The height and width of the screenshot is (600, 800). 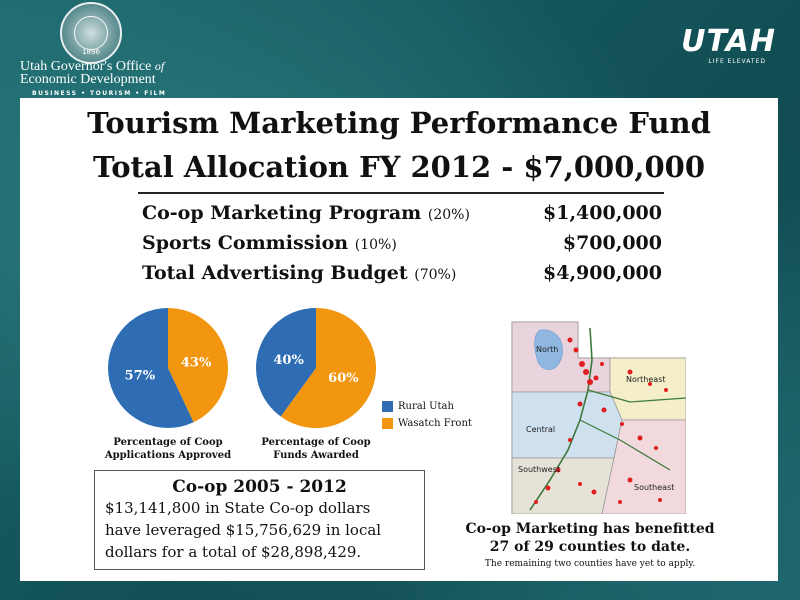 I want to click on allocation-row: Co-op Marketing Program (20%) $1,400,000, so click(x=402, y=213).